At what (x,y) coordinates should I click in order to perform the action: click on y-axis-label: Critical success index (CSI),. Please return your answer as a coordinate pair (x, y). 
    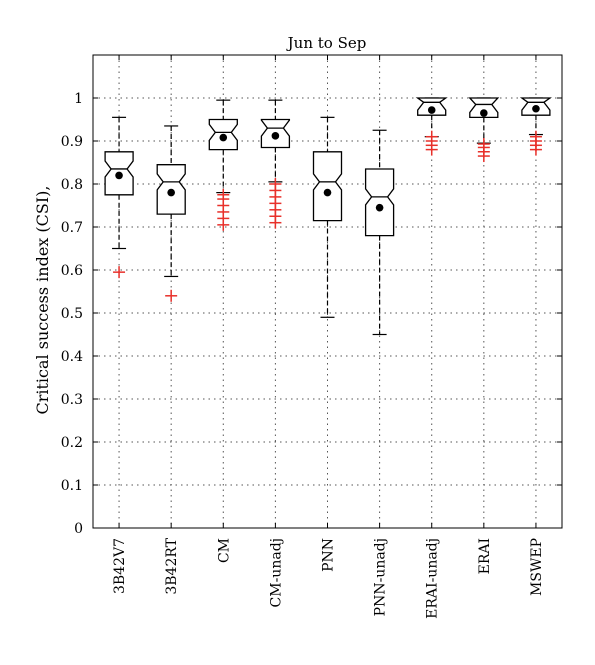
    Looking at the image, I should click on (42, 299).